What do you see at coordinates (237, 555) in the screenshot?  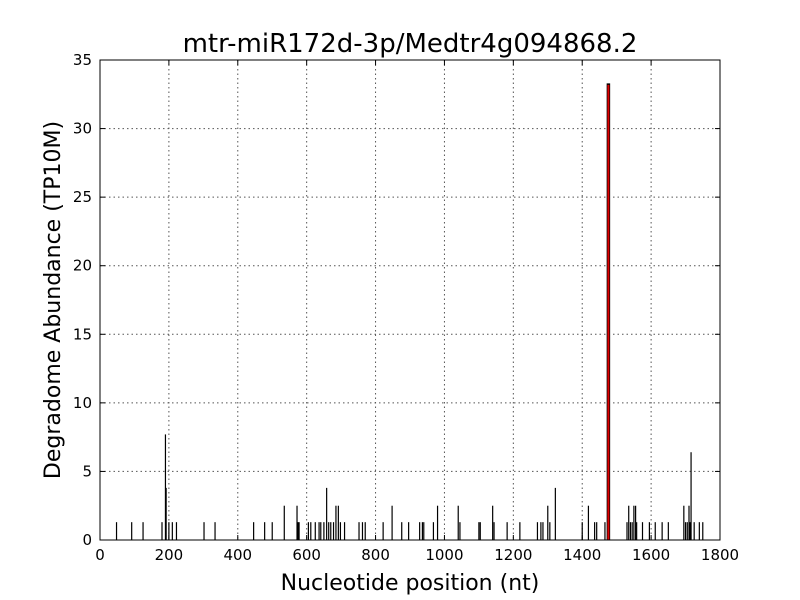 I see `x-tick-label: 400` at bounding box center [237, 555].